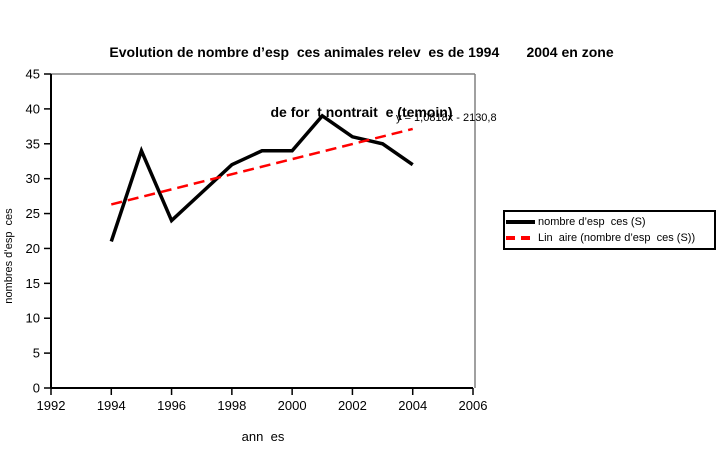 The image size is (723, 452). What do you see at coordinates (36, 353) in the screenshot?
I see `y-axis-tick-label: 5` at bounding box center [36, 353].